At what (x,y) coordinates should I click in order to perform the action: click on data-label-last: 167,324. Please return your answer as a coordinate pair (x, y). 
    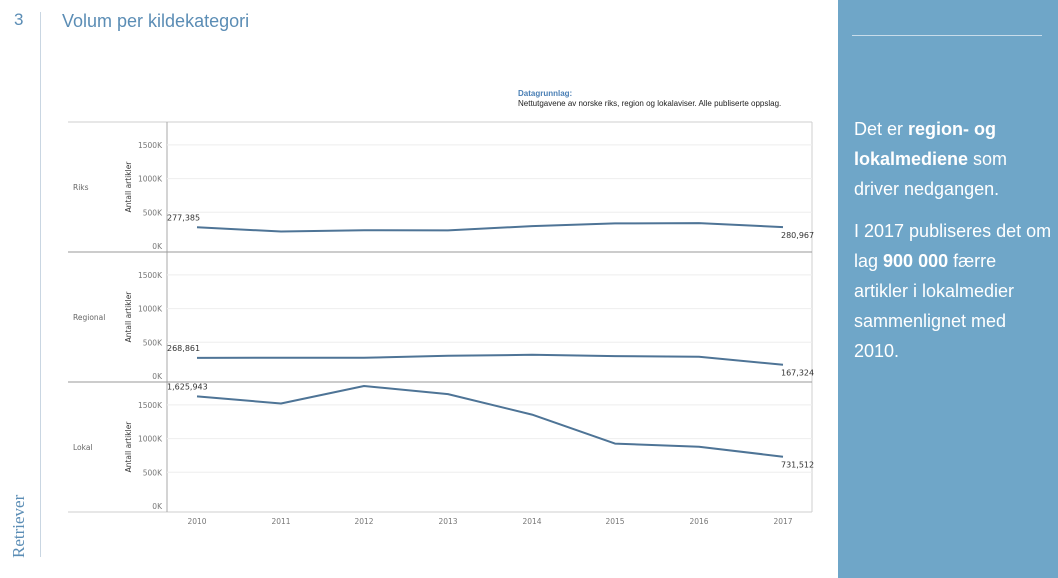
    Looking at the image, I should click on (797, 373).